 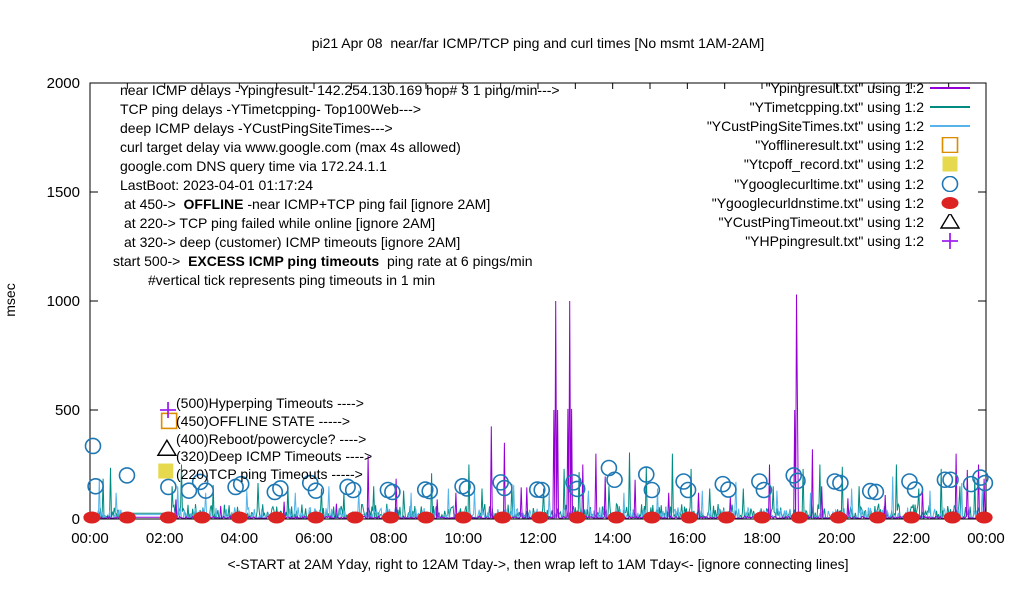 What do you see at coordinates (284, 261) in the screenshot?
I see `annotation-bold-text: EXCESS ICMP ping timeouts` at bounding box center [284, 261].